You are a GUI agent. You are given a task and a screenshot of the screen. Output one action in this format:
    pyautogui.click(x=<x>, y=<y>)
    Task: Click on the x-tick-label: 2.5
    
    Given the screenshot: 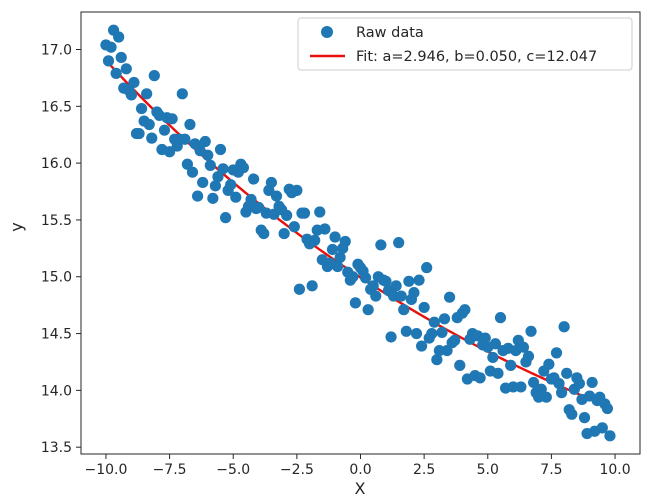 What is the action you would take?
    pyautogui.click(x=424, y=470)
    